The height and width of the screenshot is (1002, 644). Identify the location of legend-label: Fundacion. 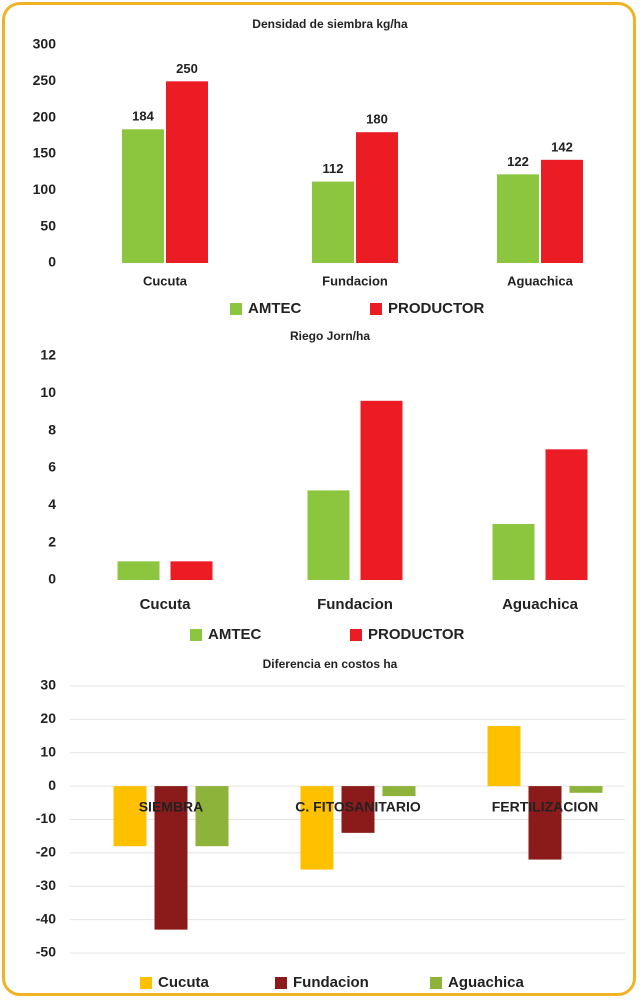
(331, 982).